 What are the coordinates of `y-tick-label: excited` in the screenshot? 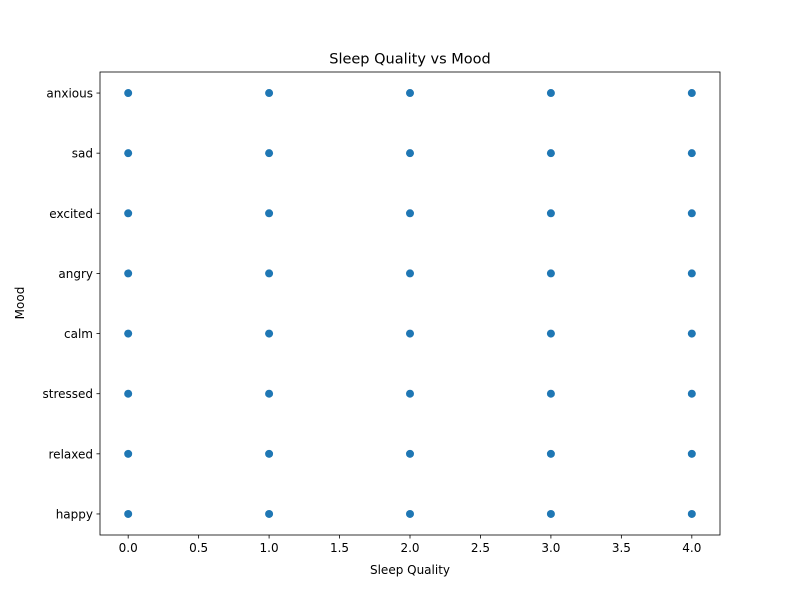 It's located at (71, 214).